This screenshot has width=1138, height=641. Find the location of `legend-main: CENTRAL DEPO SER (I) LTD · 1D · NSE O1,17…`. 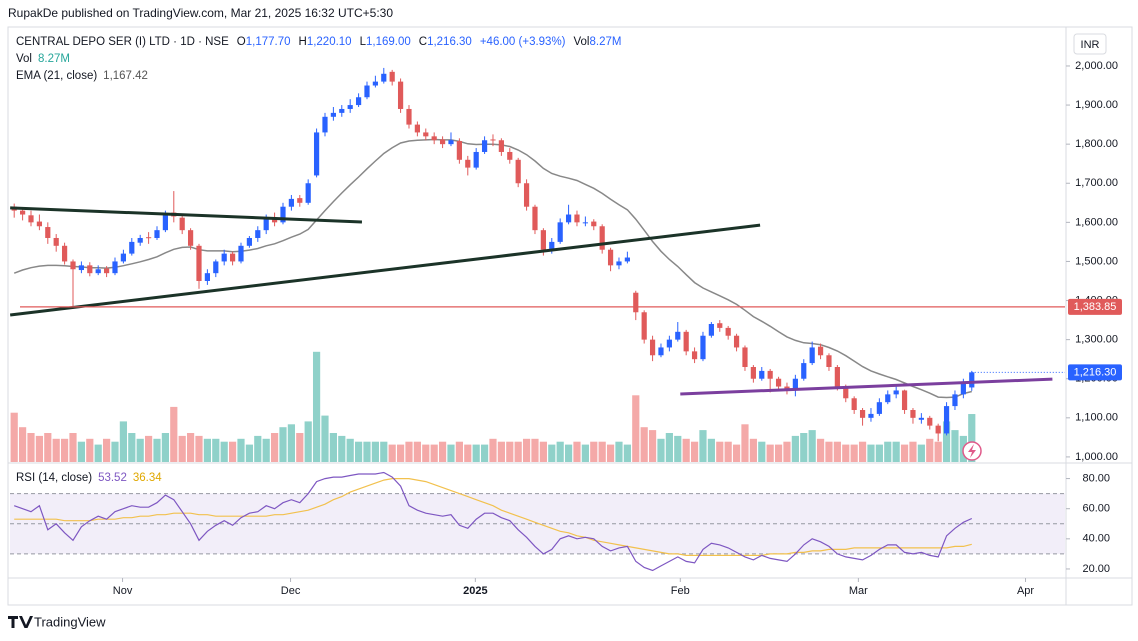

legend-main: CENTRAL DEPO SER (I) LTD · 1D · NSE O1,17… is located at coordinates (318, 42).